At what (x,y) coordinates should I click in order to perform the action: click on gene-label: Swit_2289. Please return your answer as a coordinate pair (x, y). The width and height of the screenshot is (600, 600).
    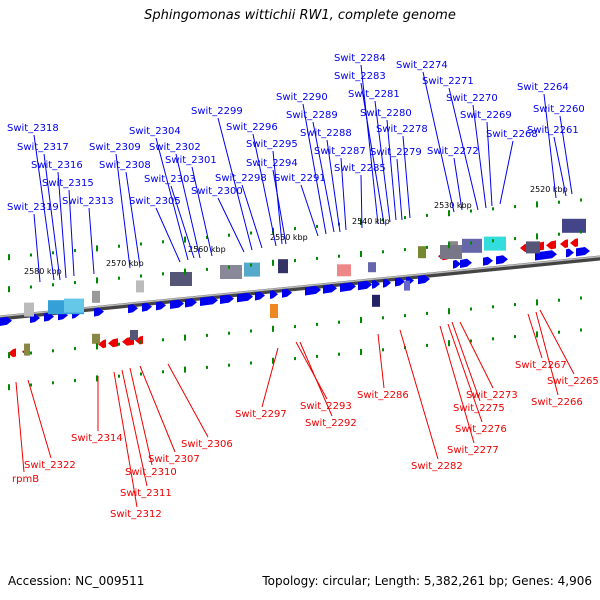
    Looking at the image, I should click on (312, 115).